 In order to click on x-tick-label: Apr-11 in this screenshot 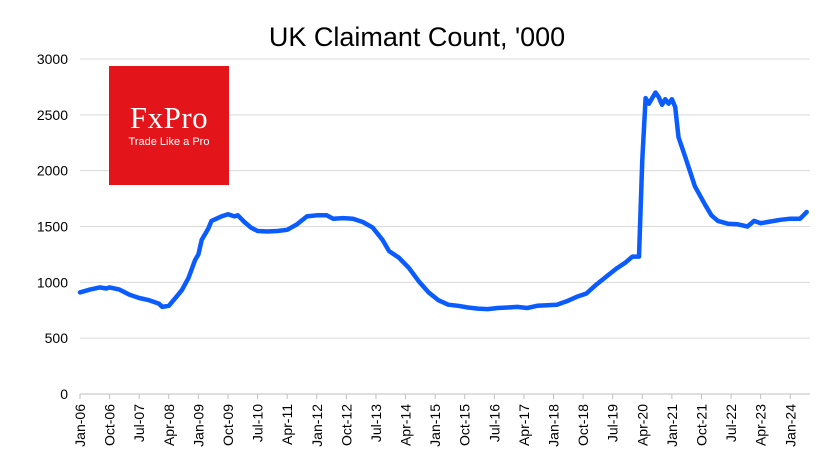, I will do `click(287, 424)`.